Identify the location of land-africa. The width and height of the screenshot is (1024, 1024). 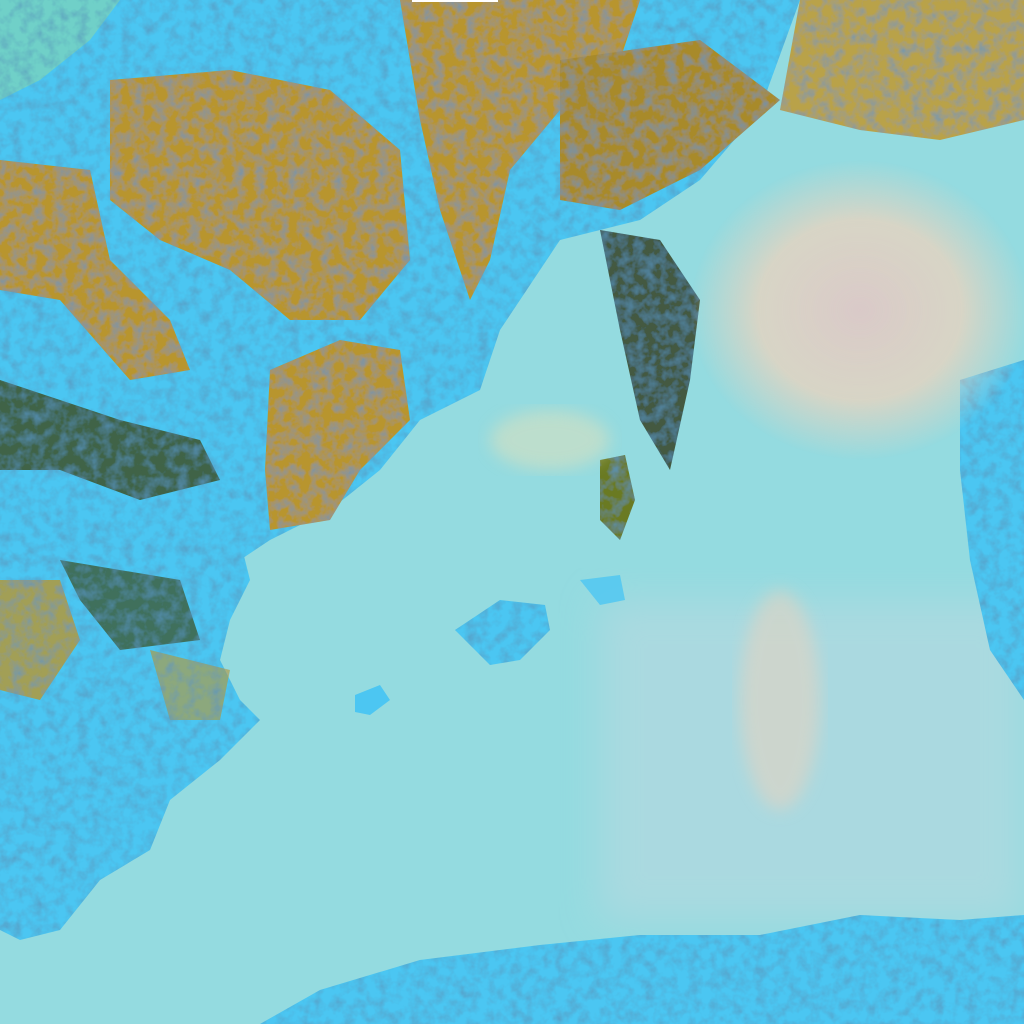
(642, 969).